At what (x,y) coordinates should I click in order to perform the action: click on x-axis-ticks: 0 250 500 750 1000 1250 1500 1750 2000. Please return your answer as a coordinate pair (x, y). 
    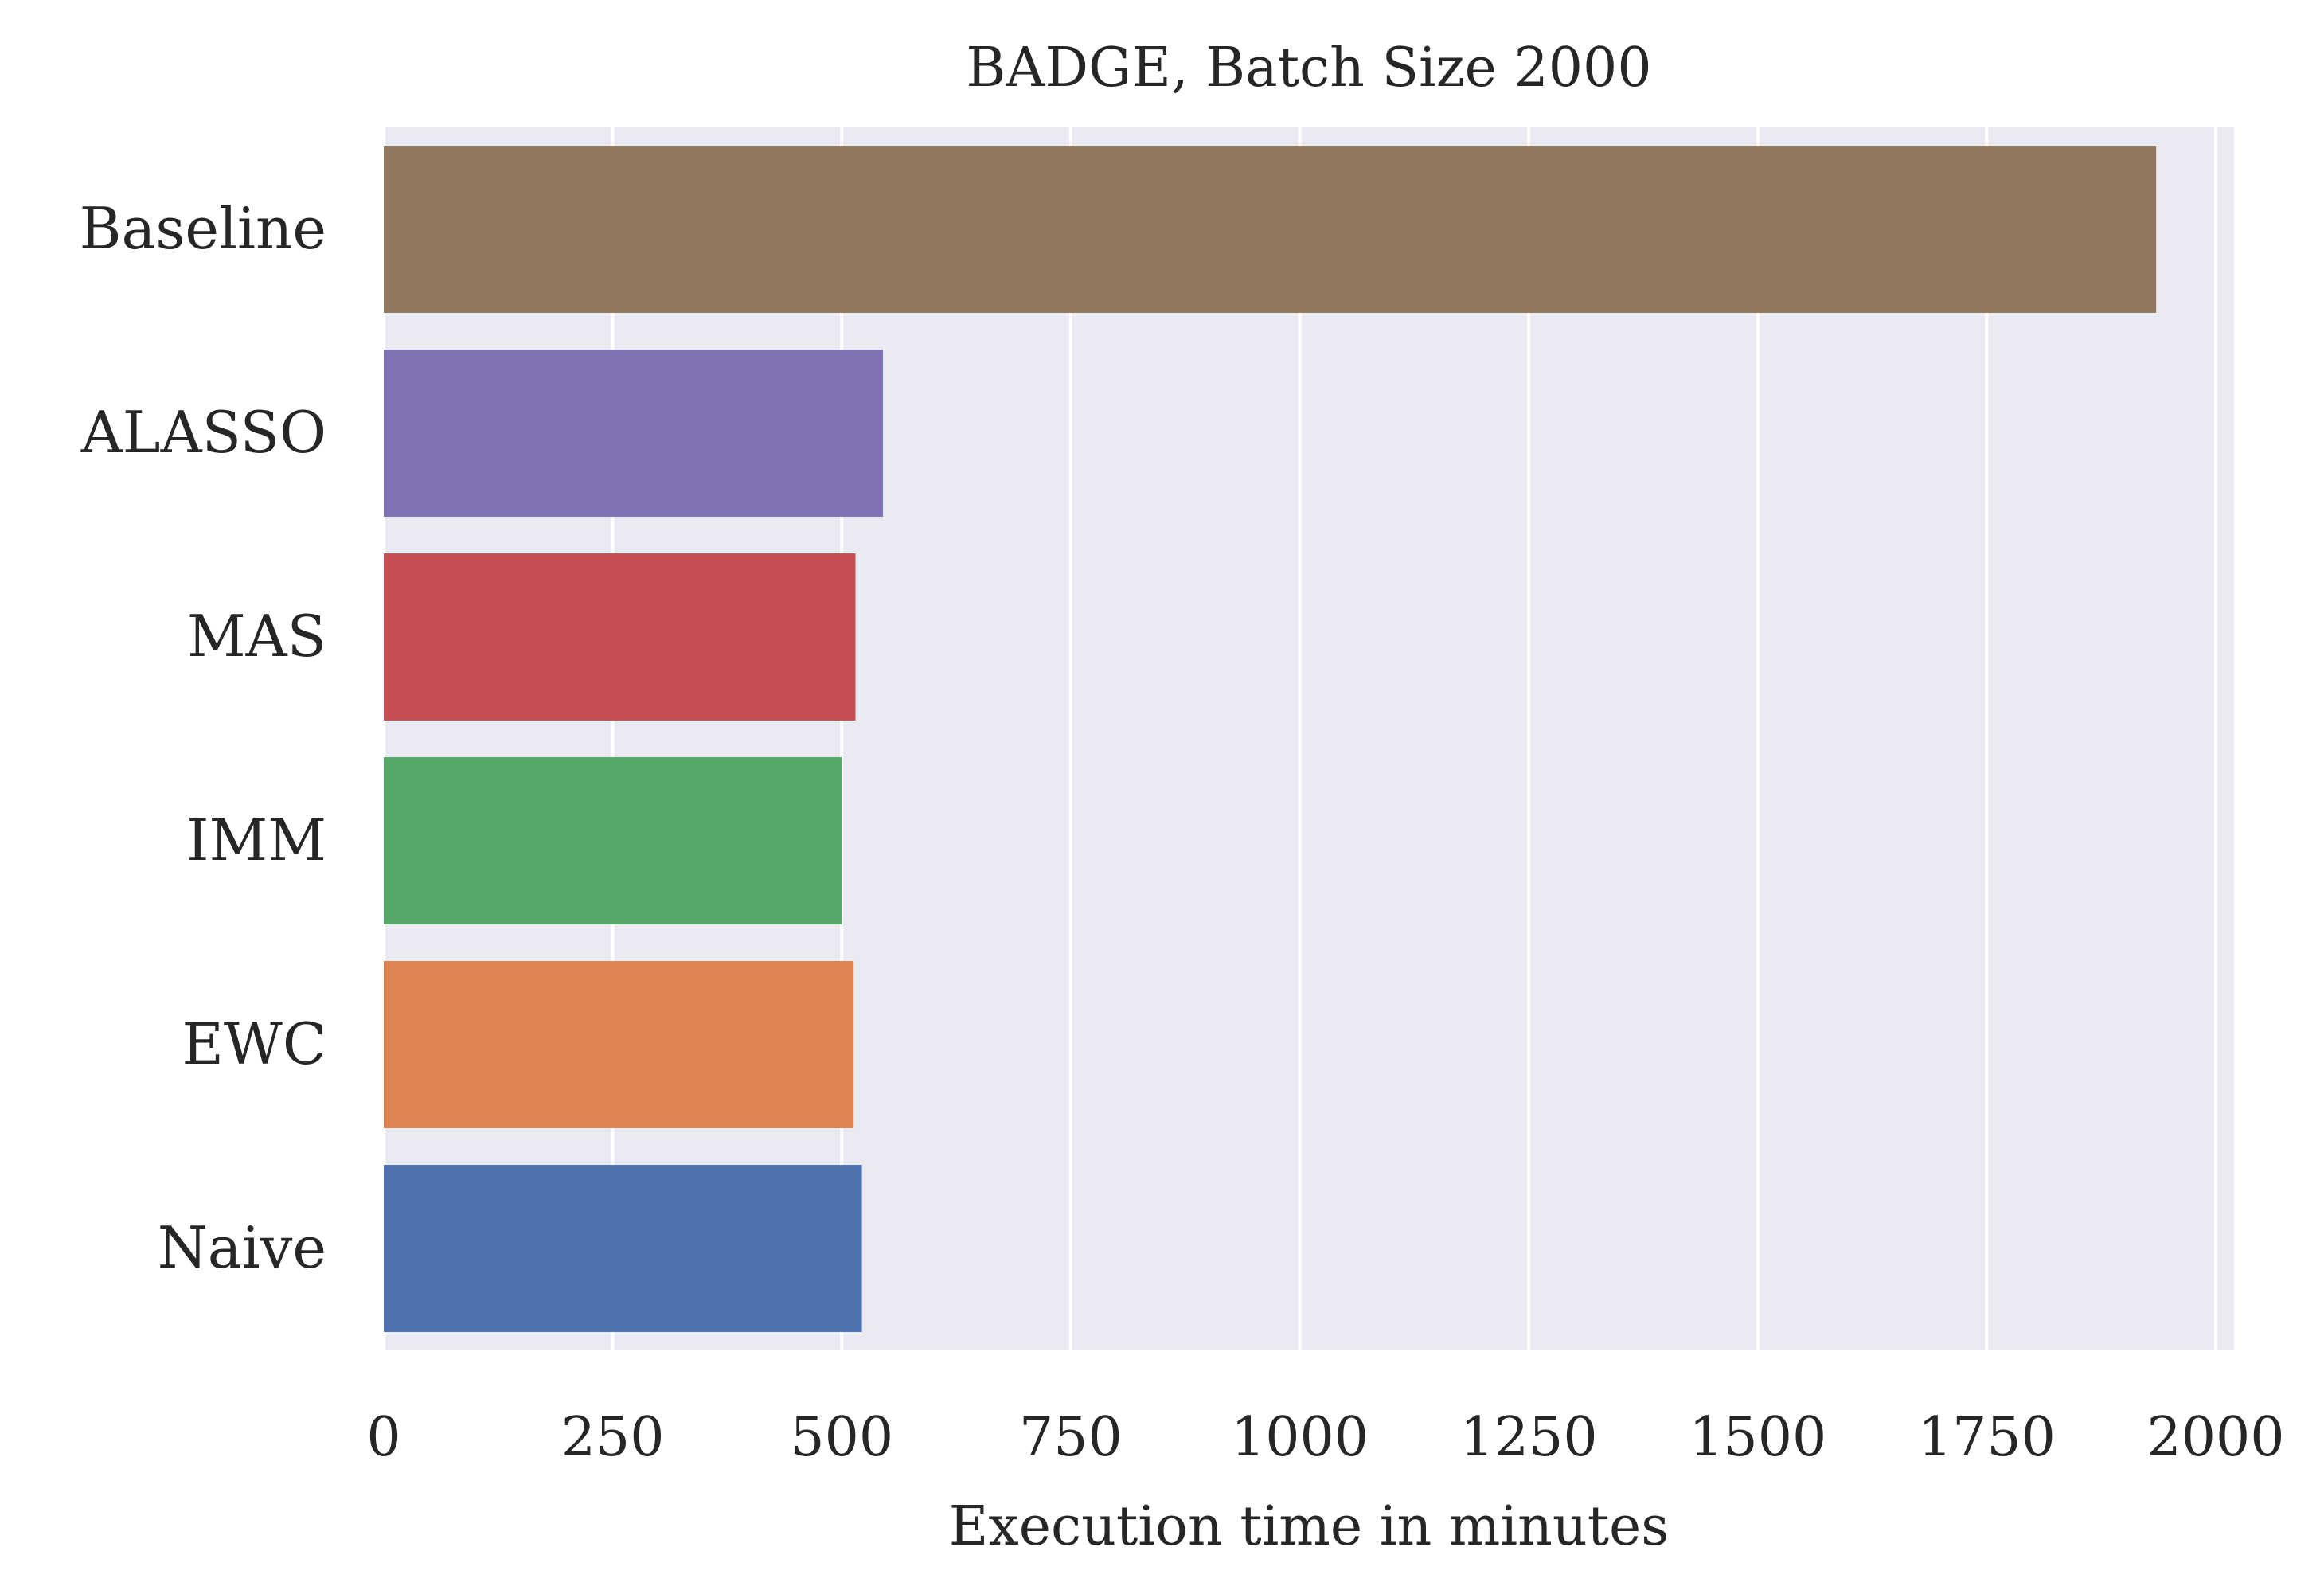
    Looking at the image, I should click on (1325, 1437).